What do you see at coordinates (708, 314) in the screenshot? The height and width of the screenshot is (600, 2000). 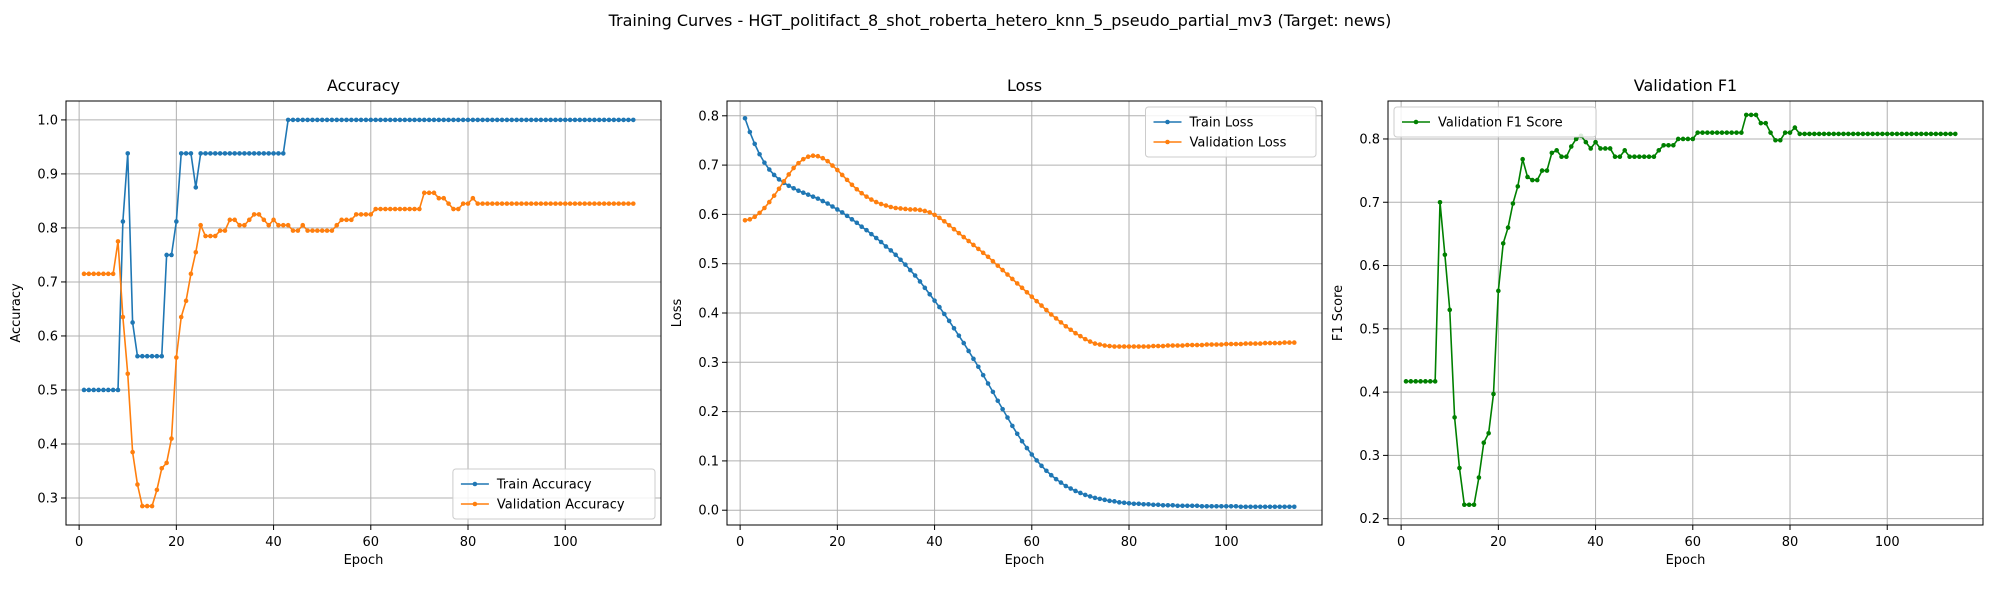 I see `loss-ytick-label: 0.4` at bounding box center [708, 314].